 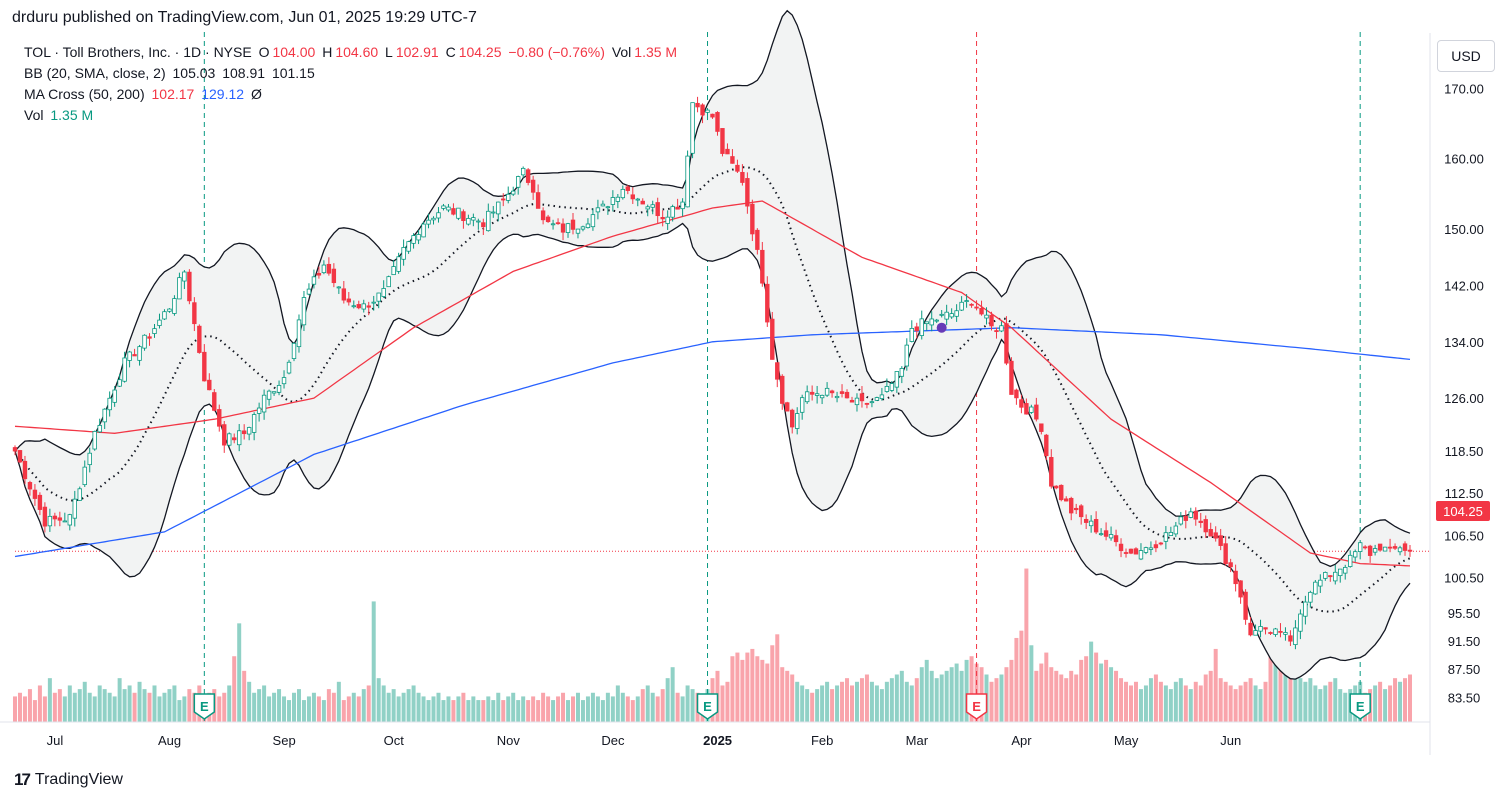 I want to click on legend-high: 104.60, so click(x=357, y=52).